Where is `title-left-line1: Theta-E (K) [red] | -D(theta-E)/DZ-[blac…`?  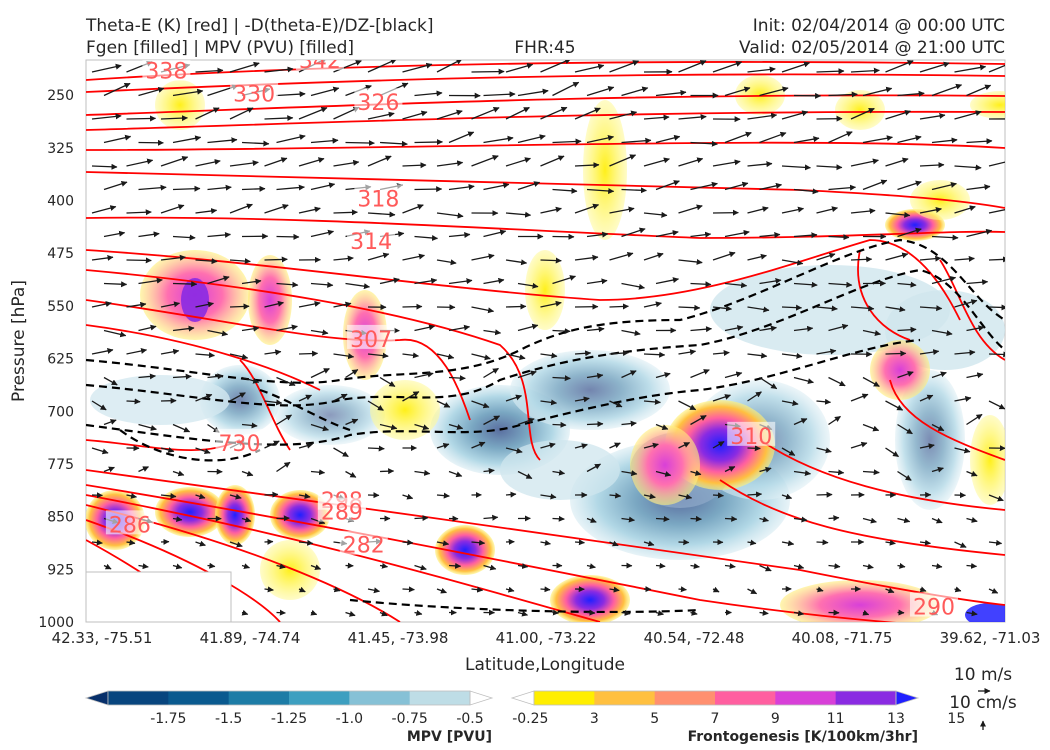 title-left-line1: Theta-E (K) [red] | -D(theta-E)/DZ-[blac… is located at coordinates (259, 26).